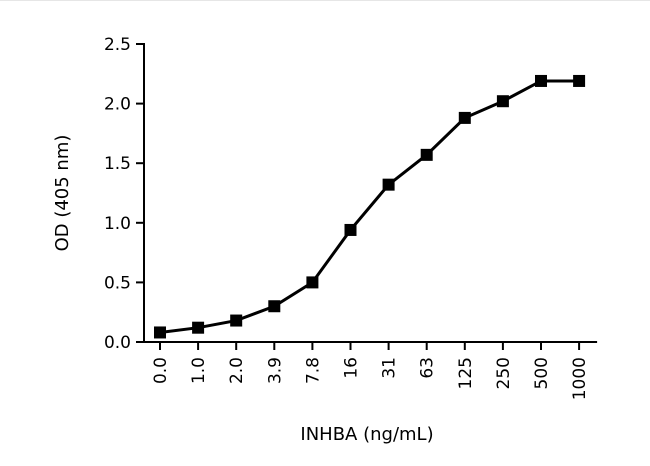  I want to click on x-tick-label: 16, so click(352, 368).